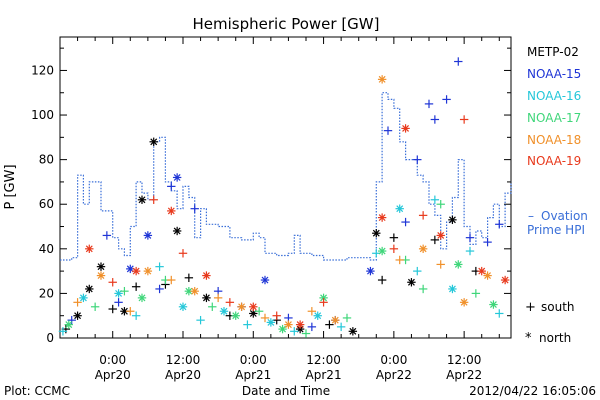  I want to click on legend-item-noaa-18: NOAA-18, so click(554, 140).